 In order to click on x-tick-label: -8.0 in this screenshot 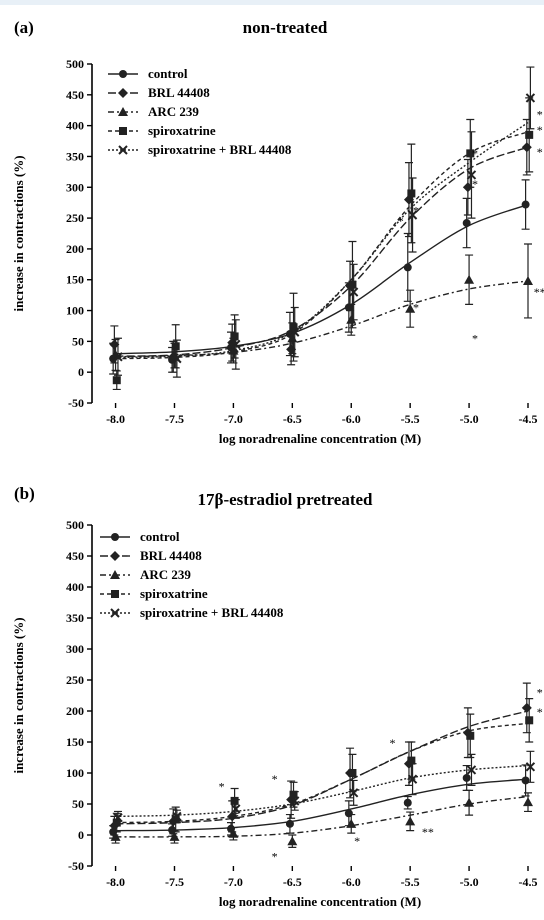, I will do `click(115, 419)`.